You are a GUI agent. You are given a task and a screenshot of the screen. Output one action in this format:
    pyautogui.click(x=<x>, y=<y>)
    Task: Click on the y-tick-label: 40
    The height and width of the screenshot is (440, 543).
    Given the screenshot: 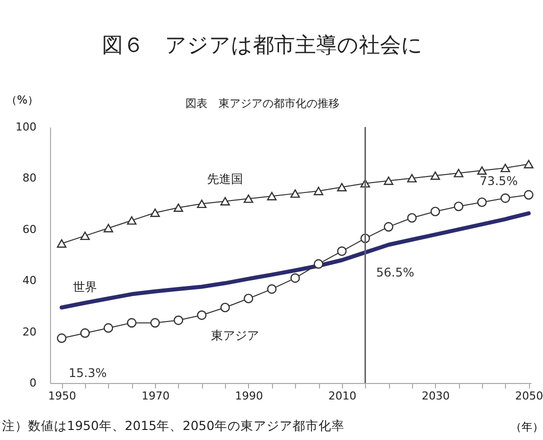 What is the action you would take?
    pyautogui.click(x=29, y=281)
    